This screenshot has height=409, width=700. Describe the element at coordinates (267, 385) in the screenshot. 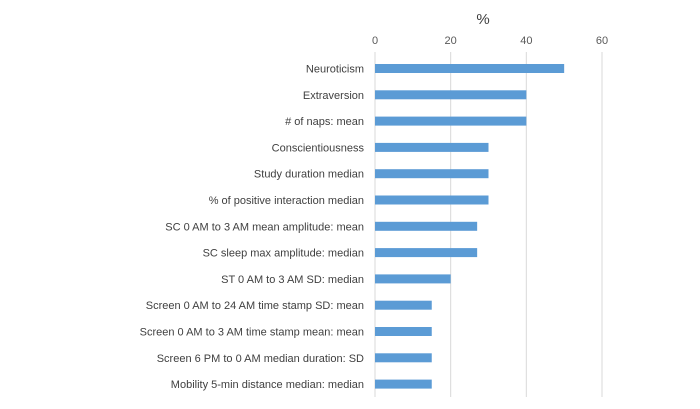

I see `category-label: Mobility 5-min distance median: median` at that location.